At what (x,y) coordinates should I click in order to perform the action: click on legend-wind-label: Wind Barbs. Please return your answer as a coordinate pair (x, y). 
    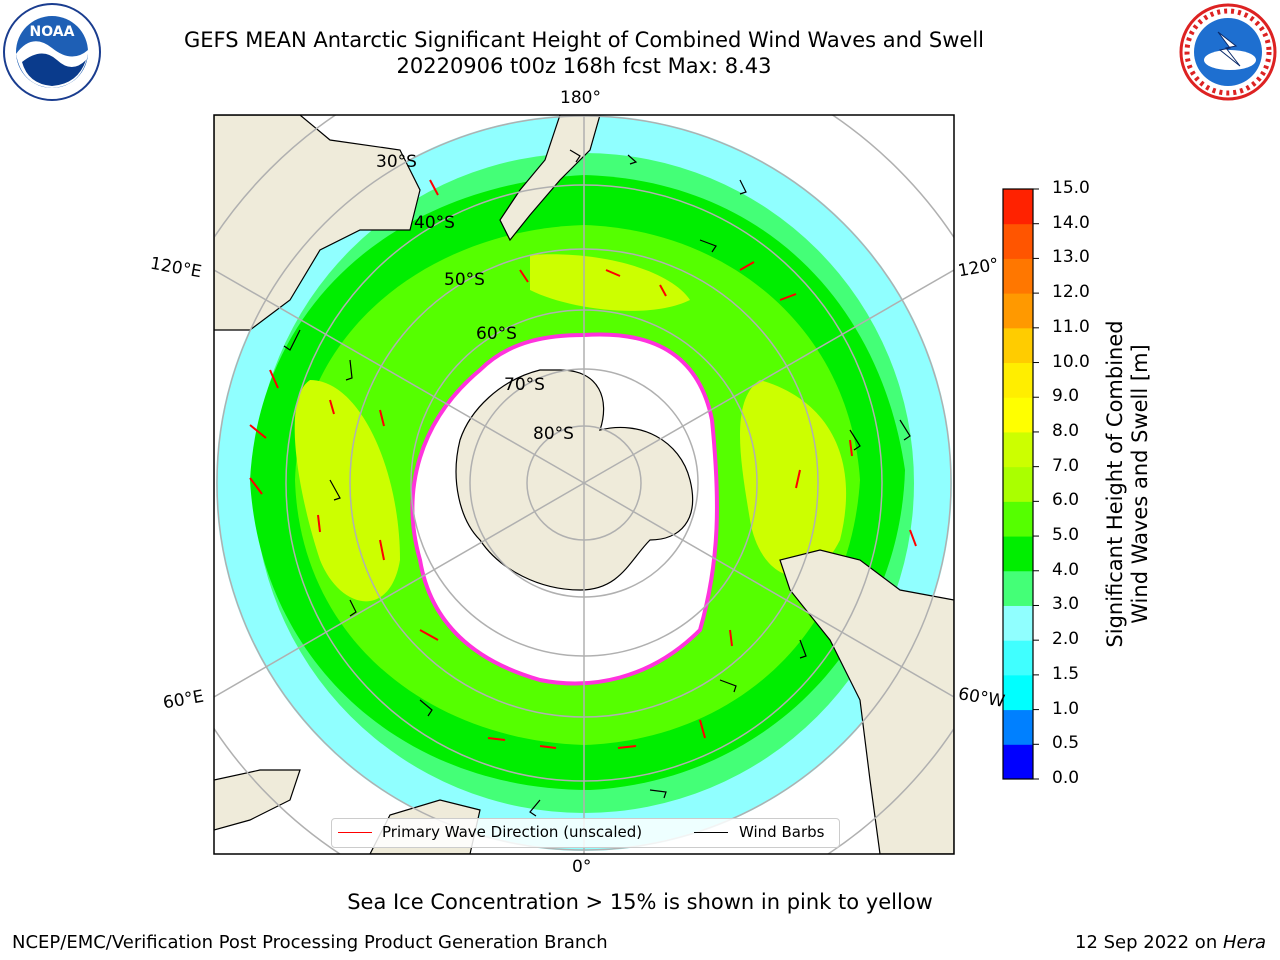
    Looking at the image, I should click on (782, 832).